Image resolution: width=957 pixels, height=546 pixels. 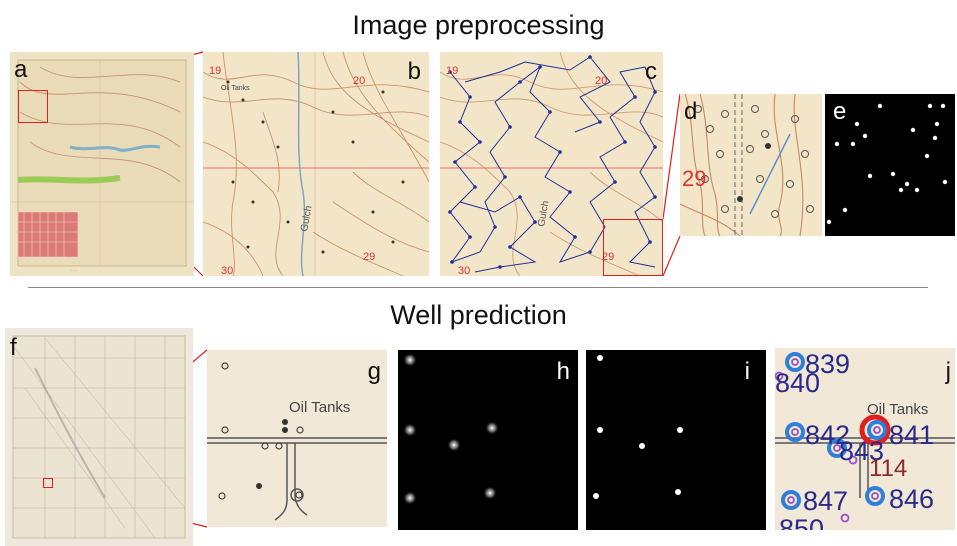 What do you see at coordinates (911, 499) in the screenshot?
I see `well-label-846: 846` at bounding box center [911, 499].